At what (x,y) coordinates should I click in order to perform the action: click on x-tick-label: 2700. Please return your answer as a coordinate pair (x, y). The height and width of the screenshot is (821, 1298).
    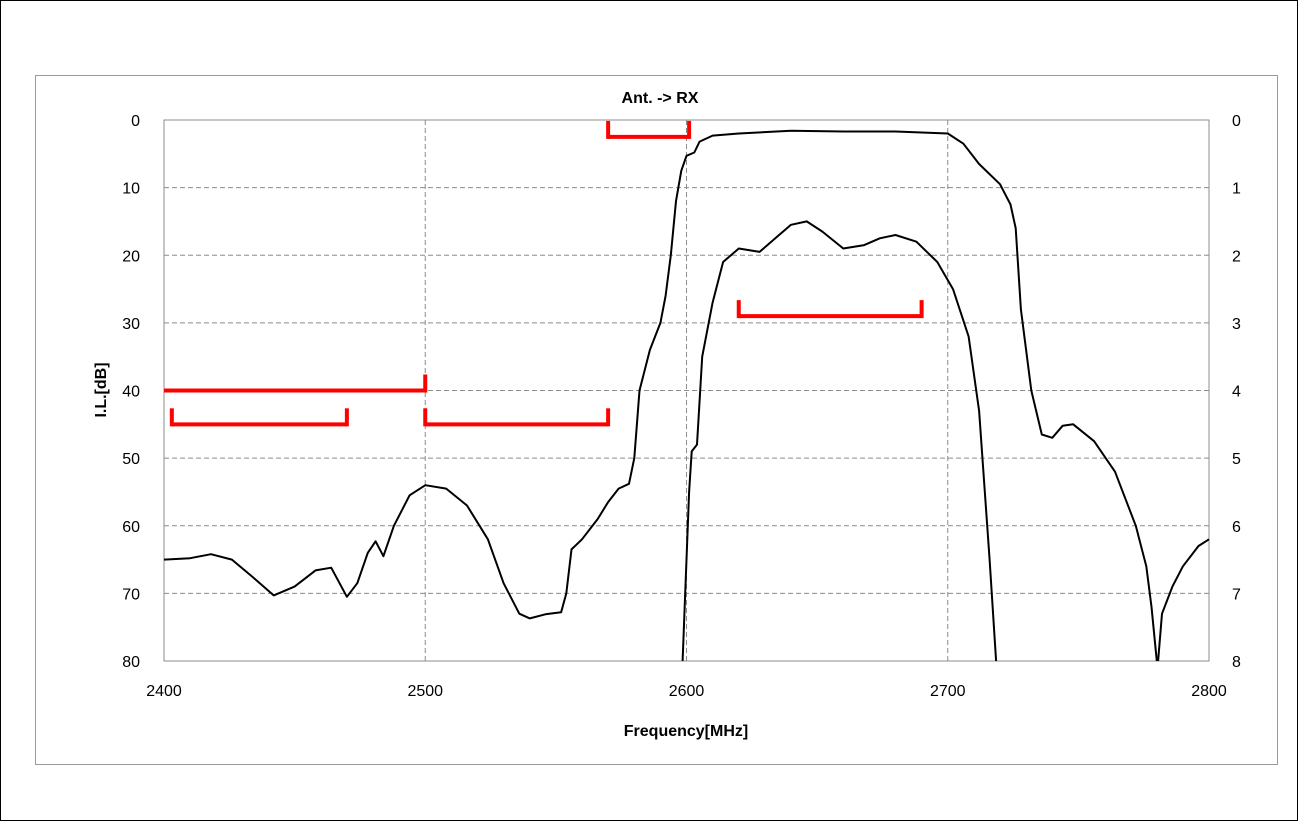
    Looking at the image, I should click on (948, 691).